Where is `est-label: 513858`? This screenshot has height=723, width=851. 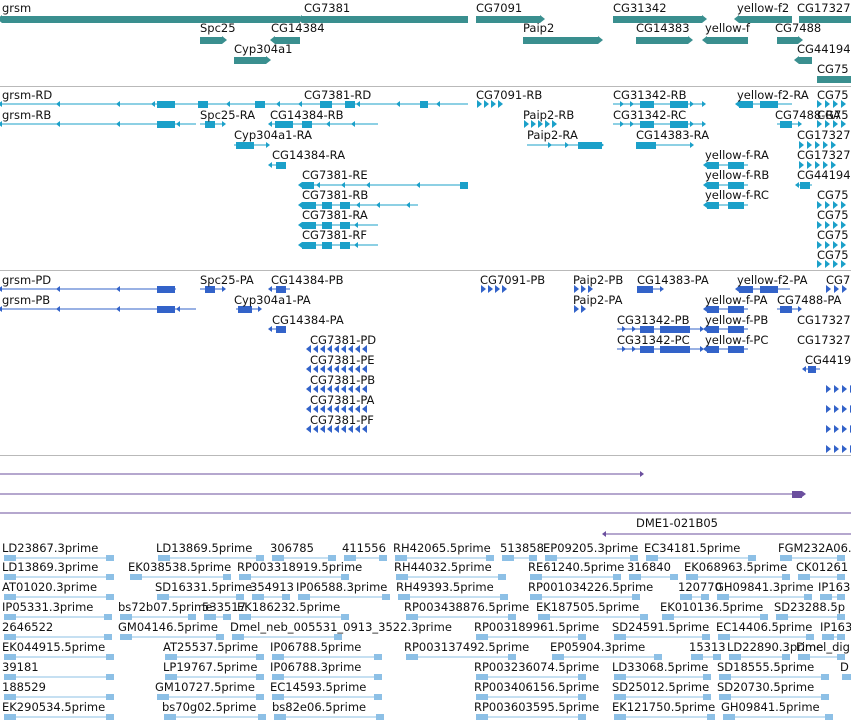
est-label: 513858 is located at coordinates (522, 548).